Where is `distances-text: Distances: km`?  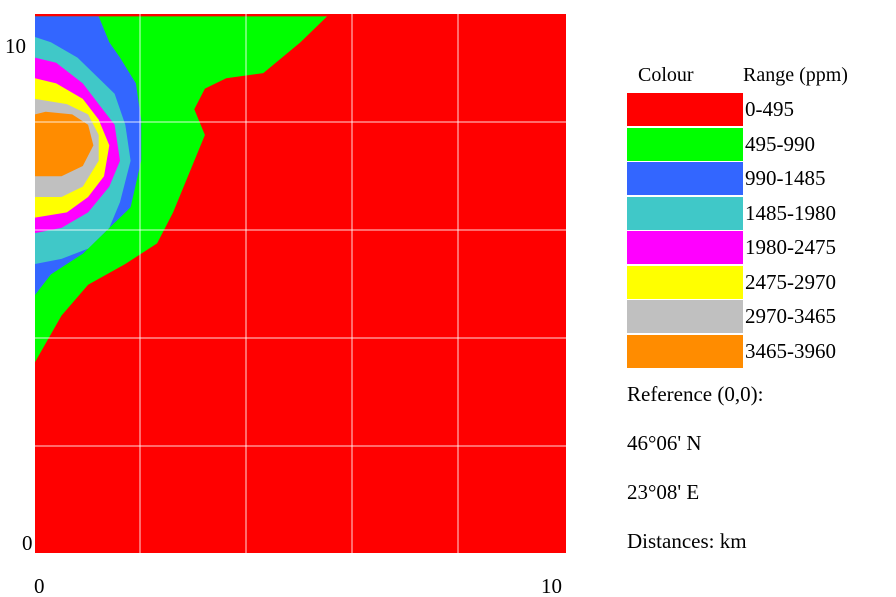
distances-text: Distances: km is located at coordinates (687, 541).